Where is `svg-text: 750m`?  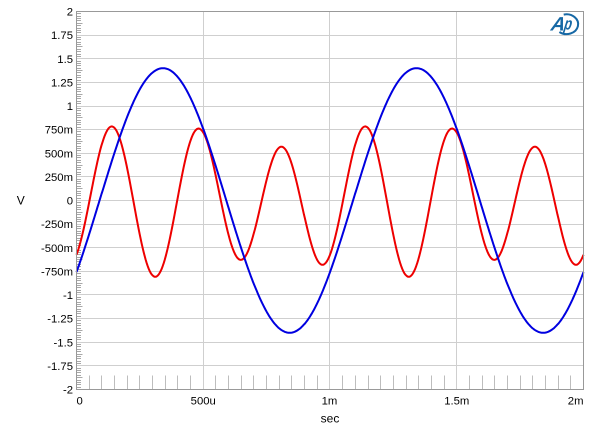
svg-text: 750m is located at coordinates (59, 131).